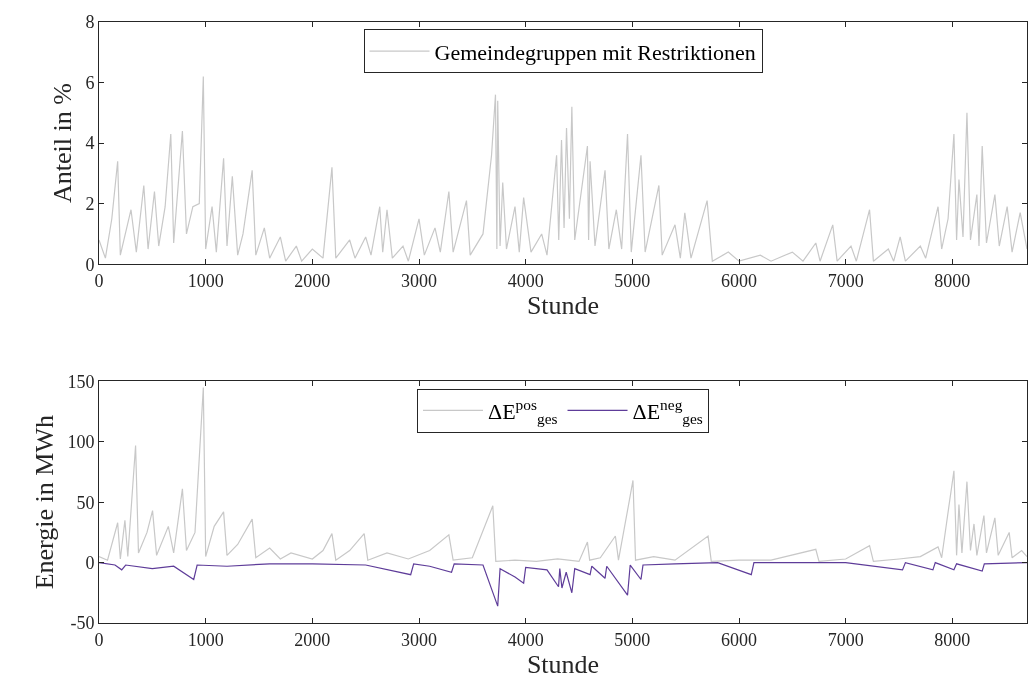  What do you see at coordinates (595, 52) in the screenshot?
I see `legend-label: Gemeindegruppen mit Restriktionen` at bounding box center [595, 52].